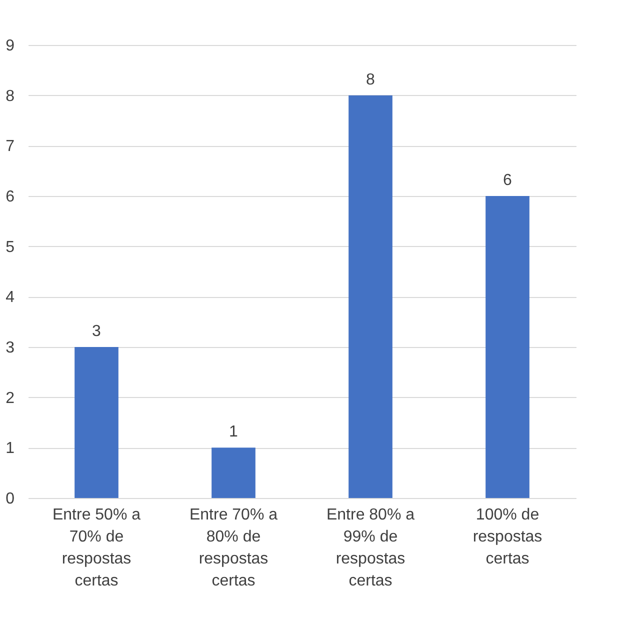 This screenshot has width=628, height=636. I want to click on y-tick-label: 2, so click(10, 398).